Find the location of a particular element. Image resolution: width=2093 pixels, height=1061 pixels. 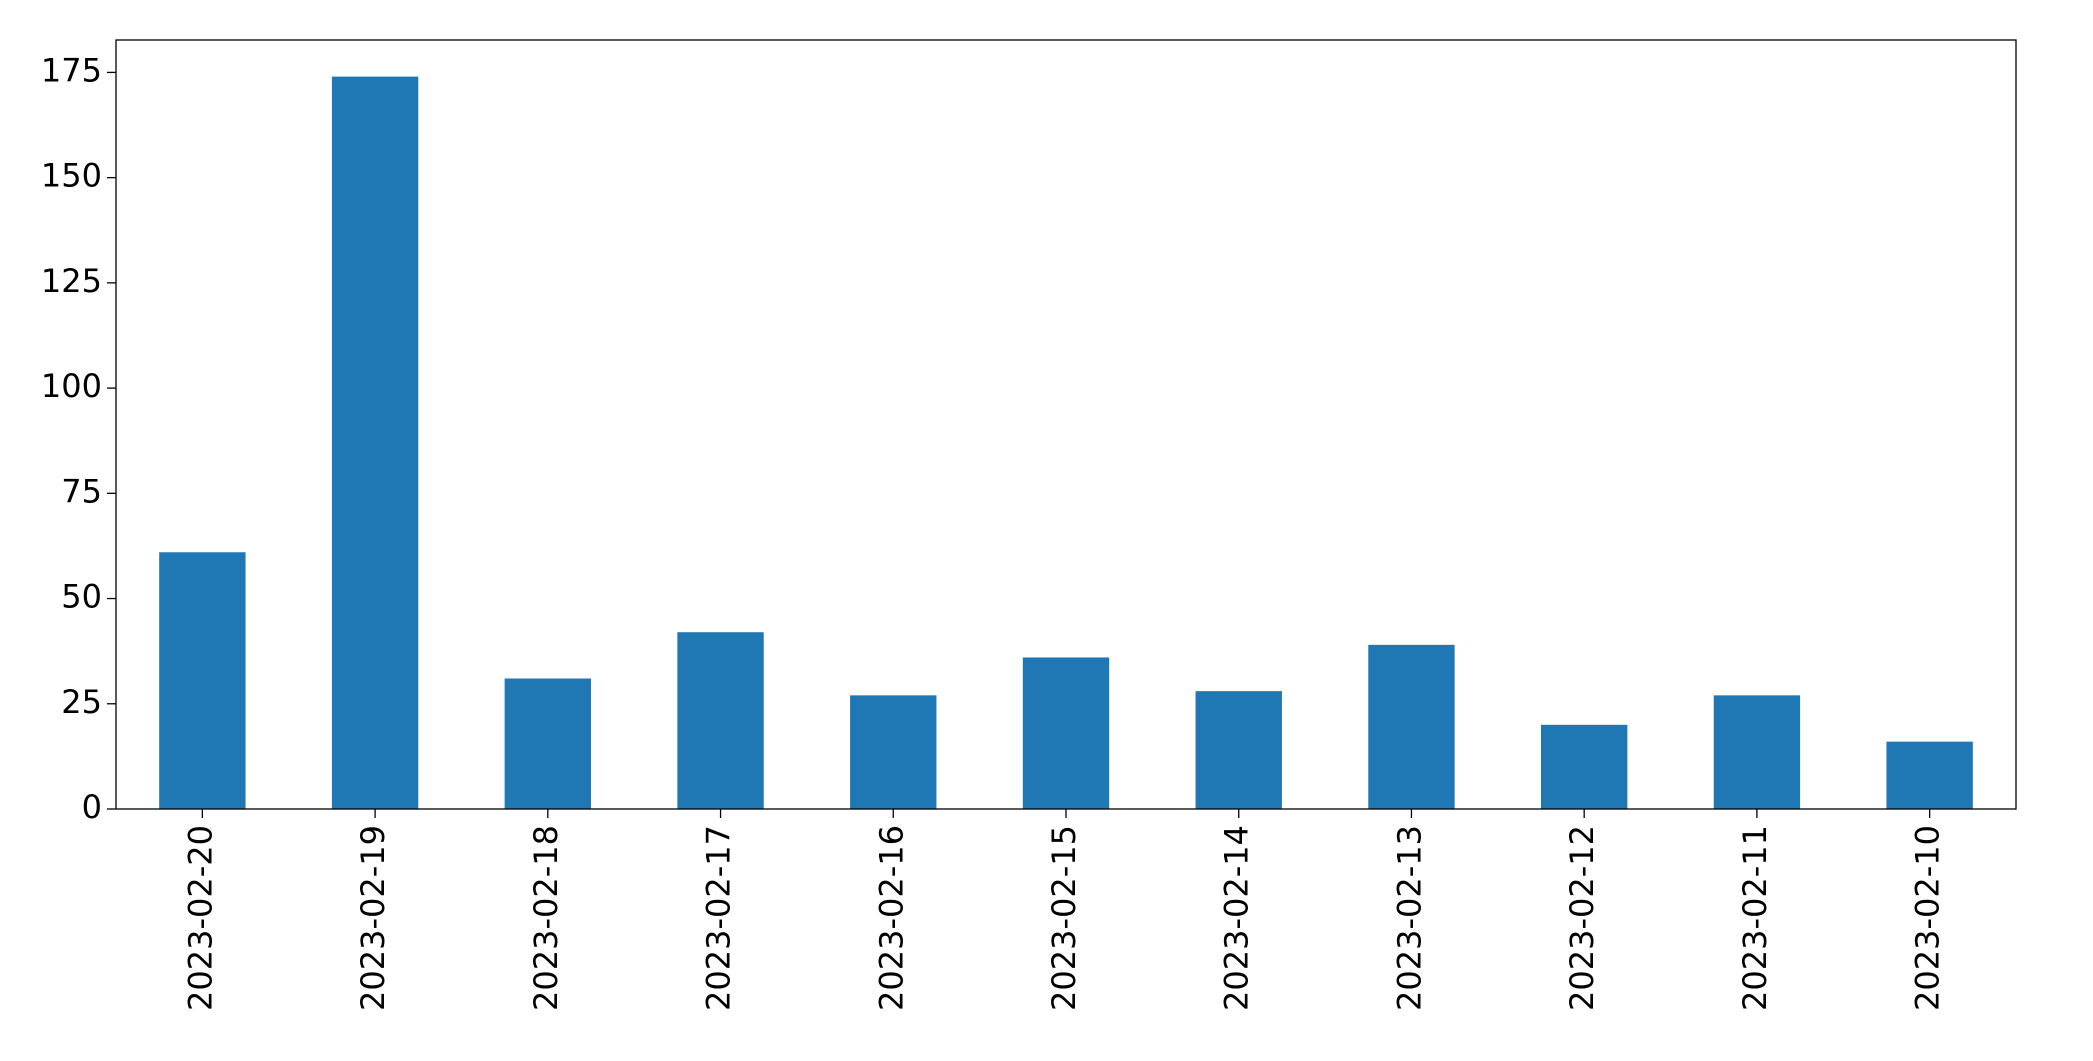

x-tick-label: 2023-02-13 is located at coordinates (1409, 918).